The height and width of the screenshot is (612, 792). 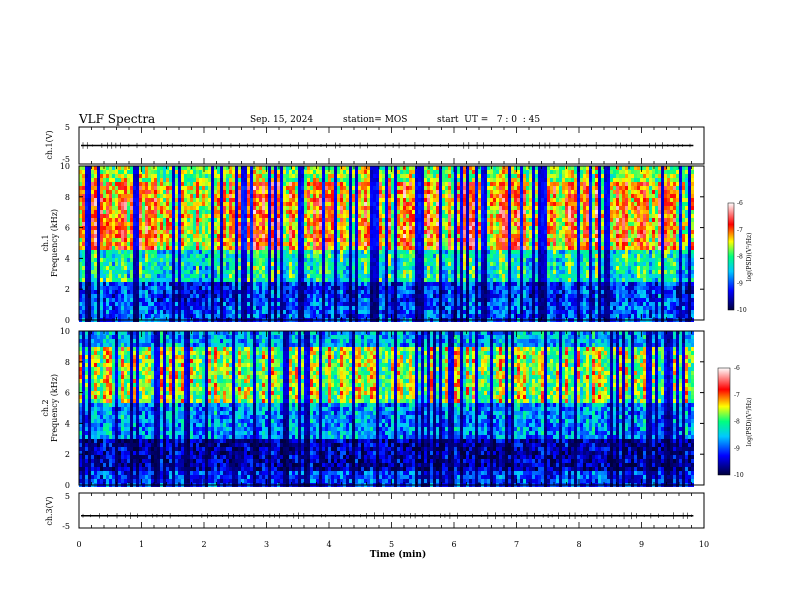 What do you see at coordinates (375, 120) in the screenshot?
I see `station-label: station= MOS` at bounding box center [375, 120].